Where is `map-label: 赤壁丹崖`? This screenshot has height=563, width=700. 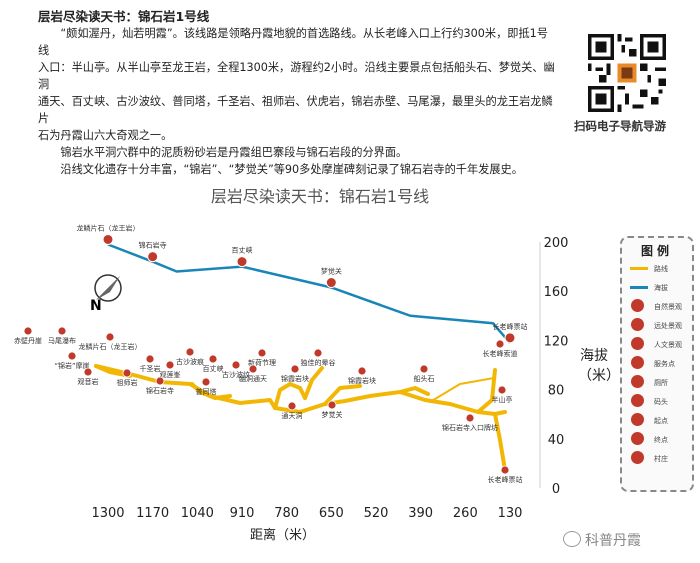 map-label: 赤壁丹崖 is located at coordinates (28, 340).